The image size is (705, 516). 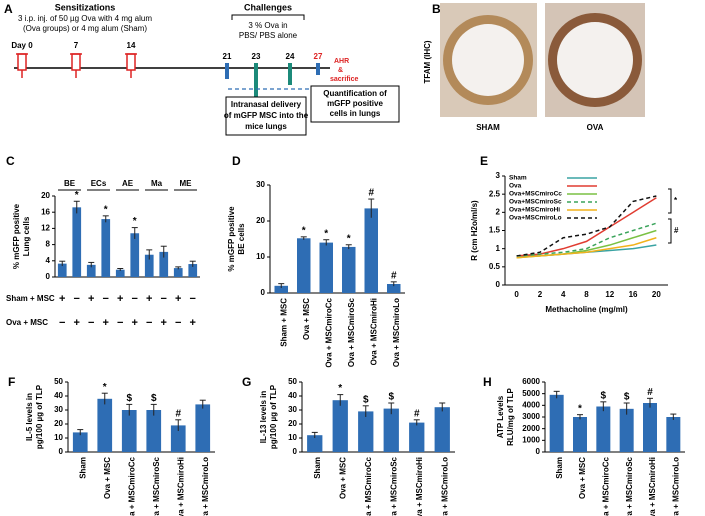 What do you see at coordinates (290, 56) in the screenshot?
I see `day-label: 24` at bounding box center [290, 56].